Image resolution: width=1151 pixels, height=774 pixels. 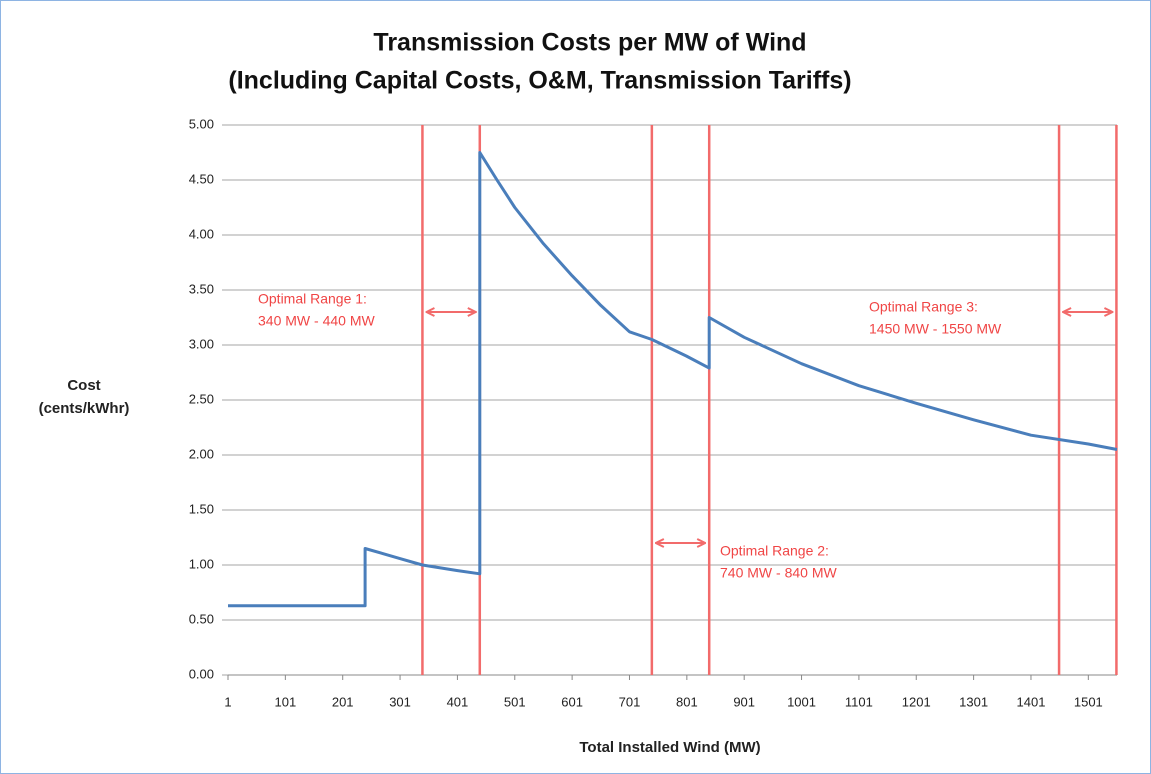 I want to click on x-tick-label: 1101, so click(x=859, y=701).